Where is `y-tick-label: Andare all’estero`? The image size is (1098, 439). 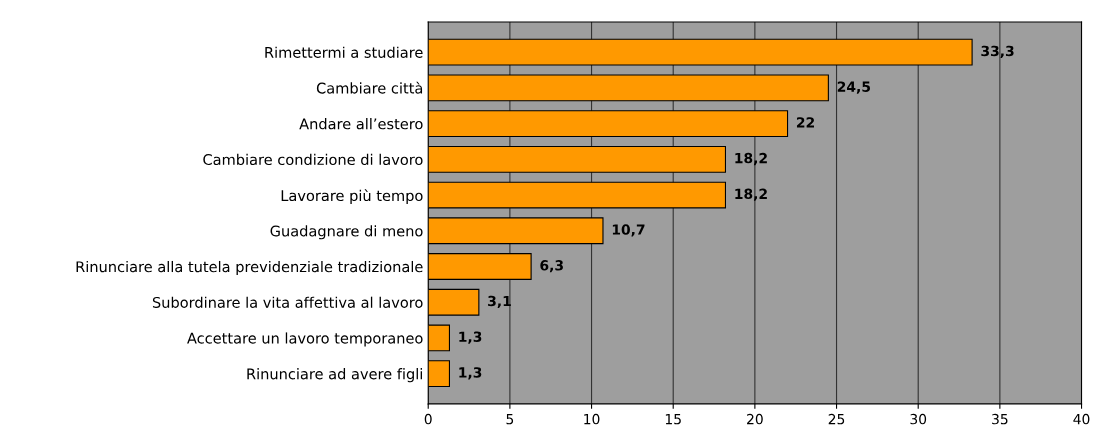 y-tick-label: Andare all’estero is located at coordinates (361, 124).